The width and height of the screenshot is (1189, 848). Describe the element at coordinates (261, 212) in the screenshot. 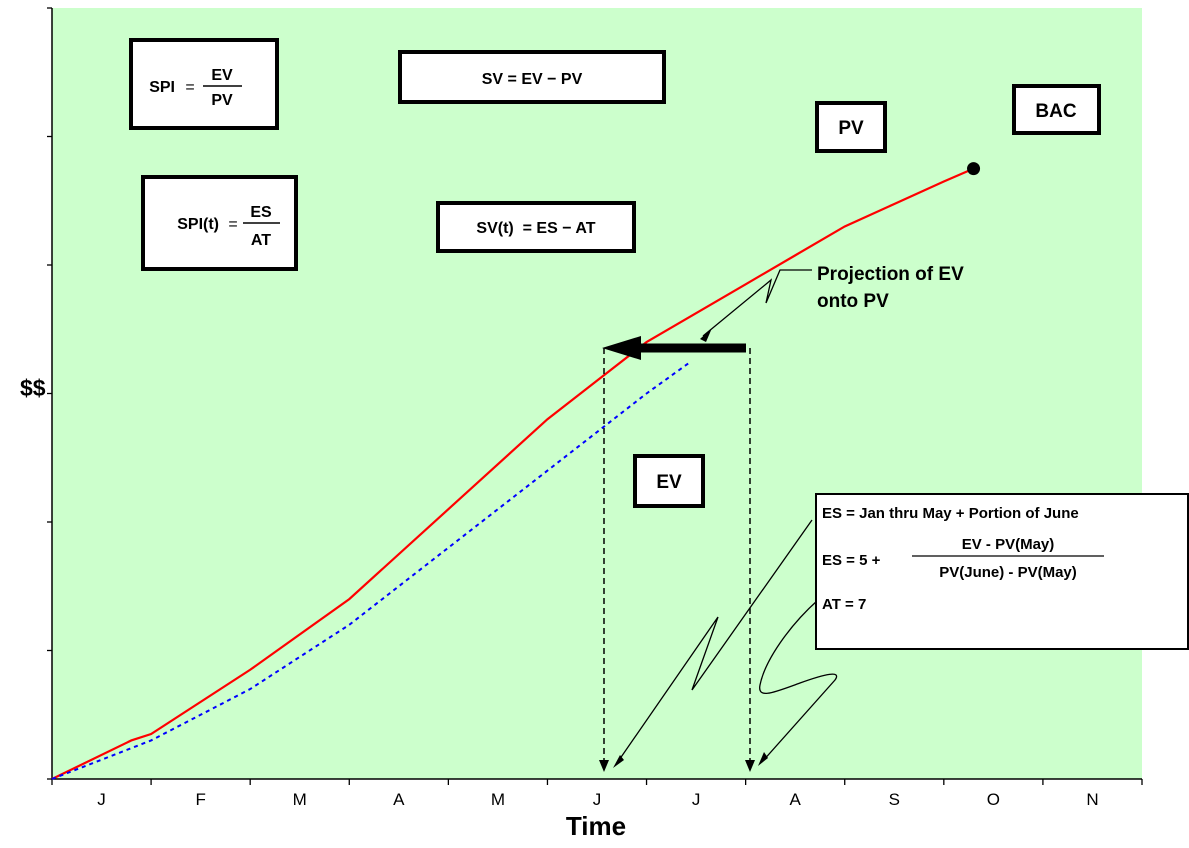

I see `spit-numerator: ES` at that location.